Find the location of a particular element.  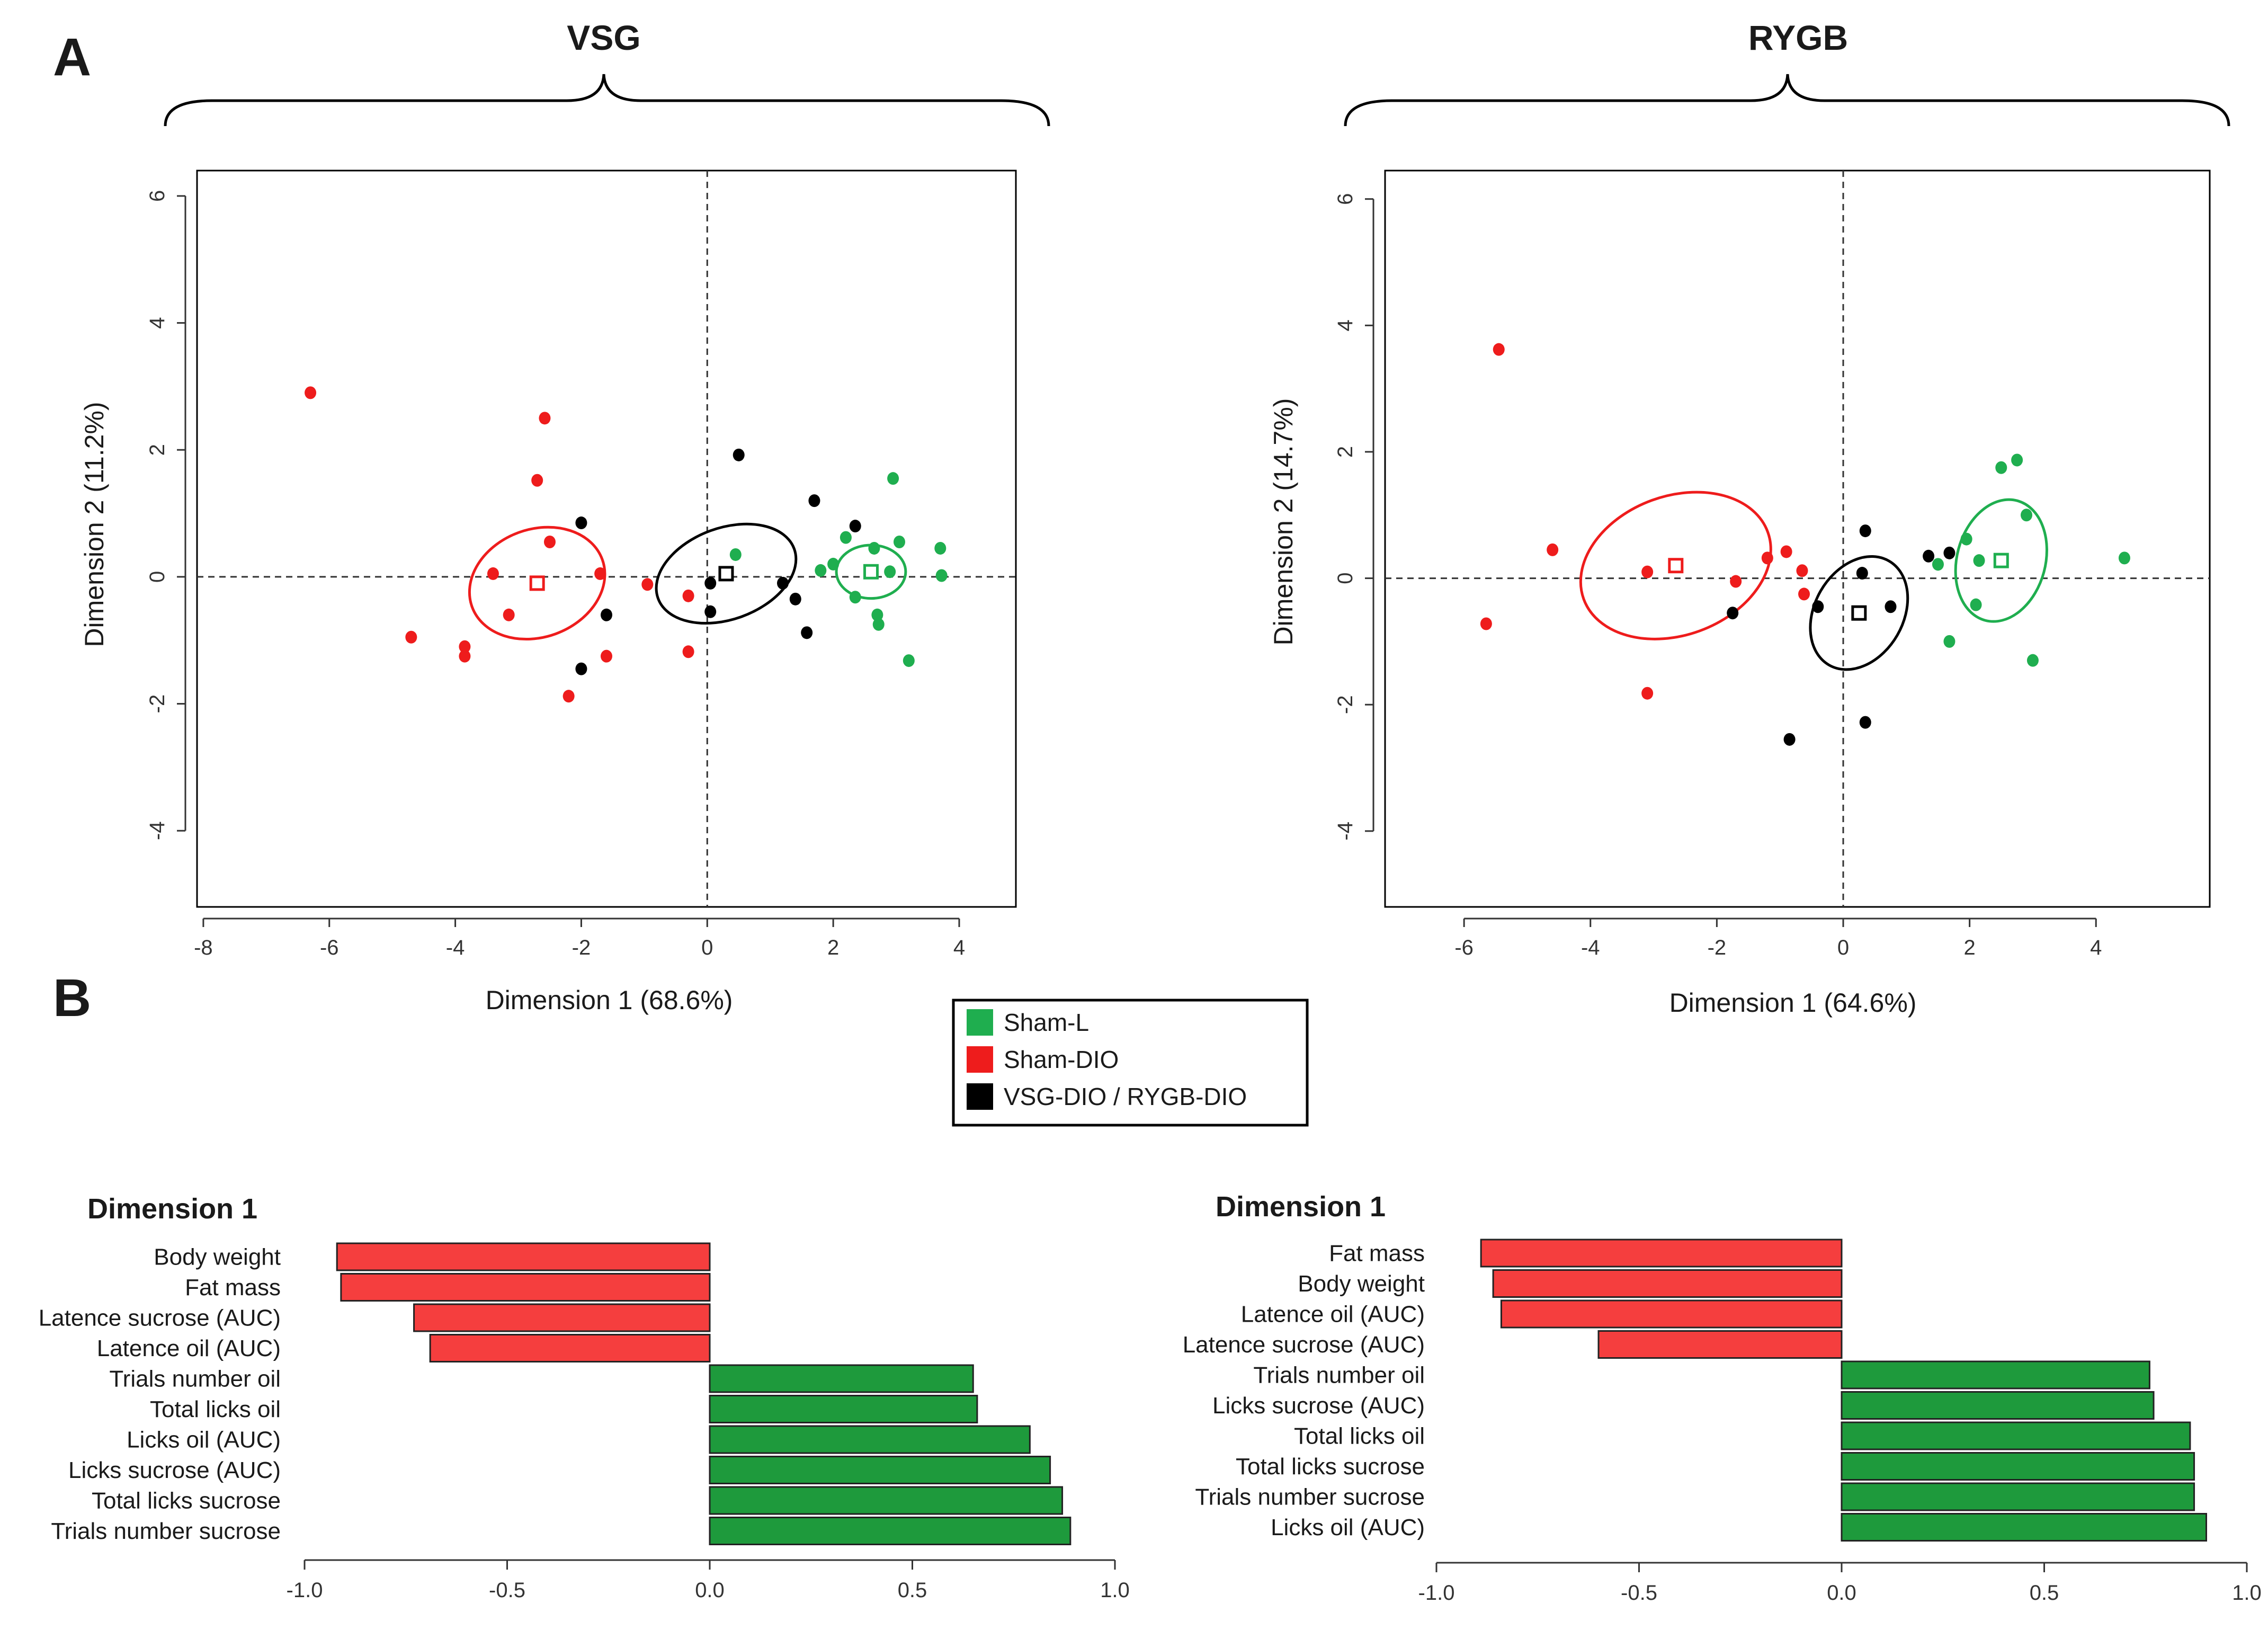

vsg-bar-label: Latence oil (AUC) is located at coordinates (189, 1348).